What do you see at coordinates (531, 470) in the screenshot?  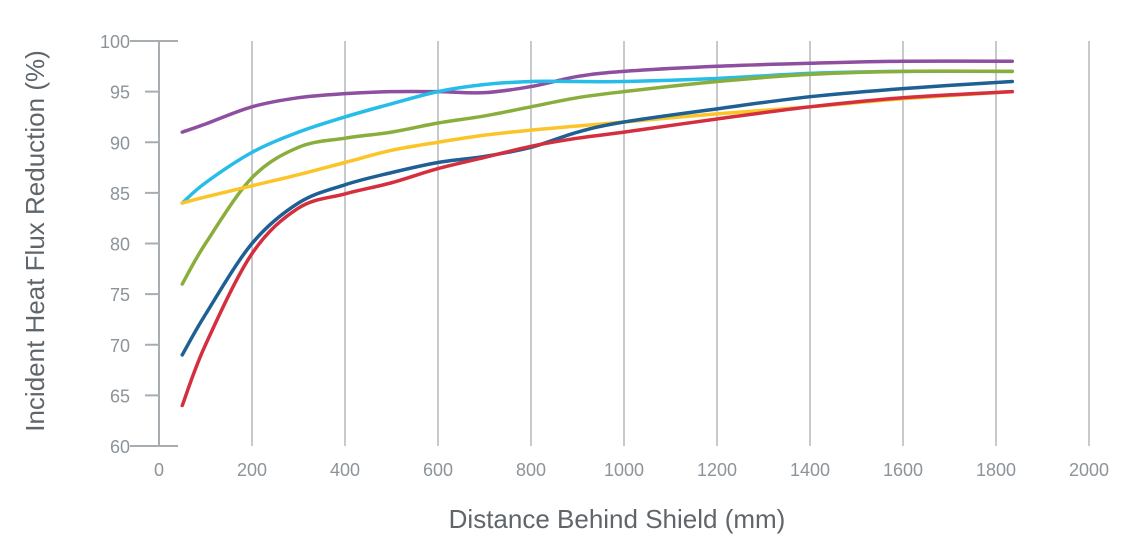 I see `x-tick-label-4: 800` at bounding box center [531, 470].